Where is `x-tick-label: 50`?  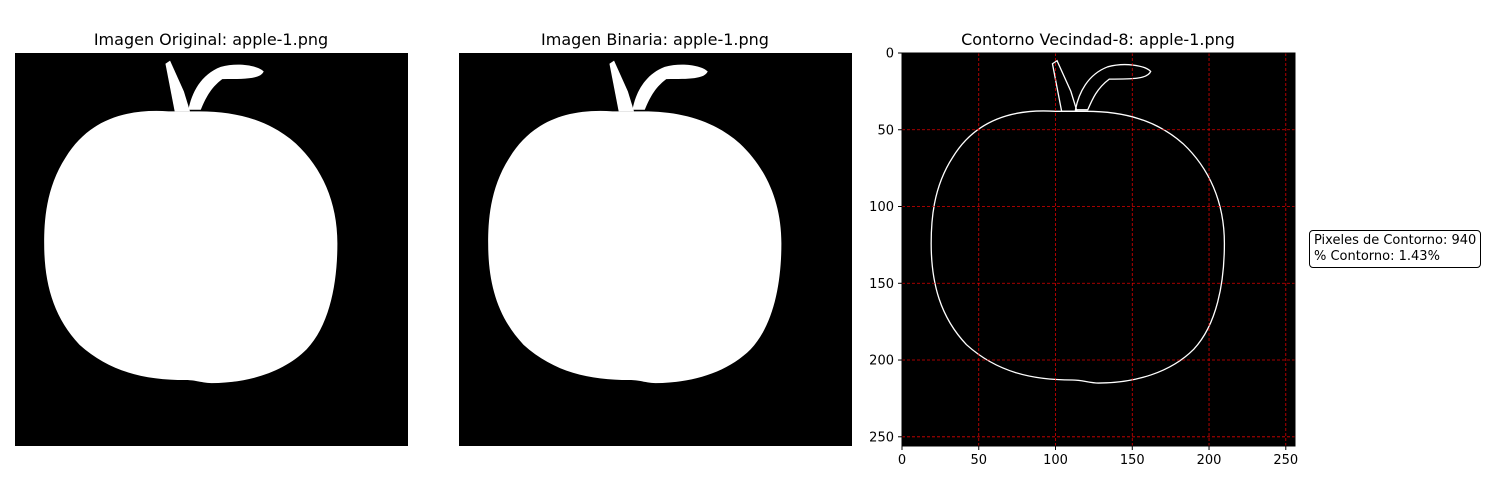 x-tick-label: 50 is located at coordinates (978, 460).